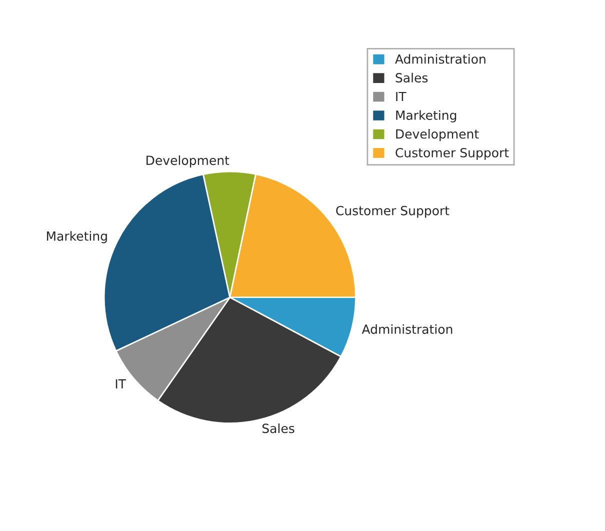  I want to click on slice-label: Sales, so click(278, 428).